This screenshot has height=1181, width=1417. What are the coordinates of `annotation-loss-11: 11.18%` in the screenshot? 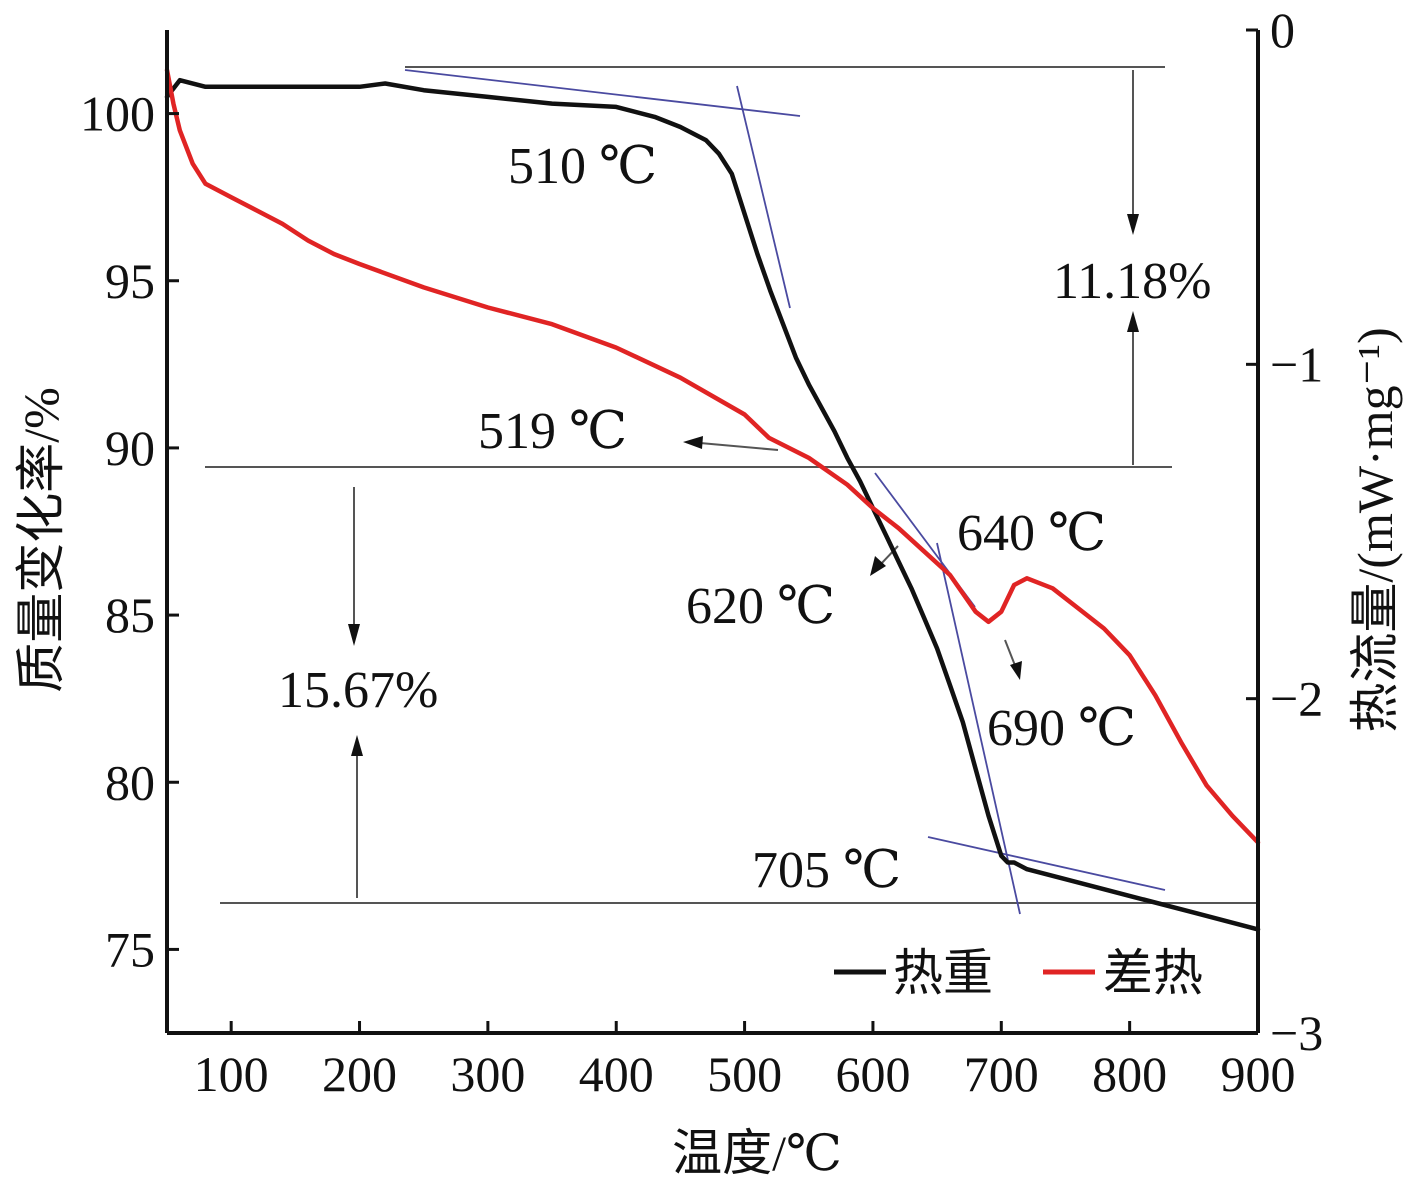 It's located at (1132, 281).